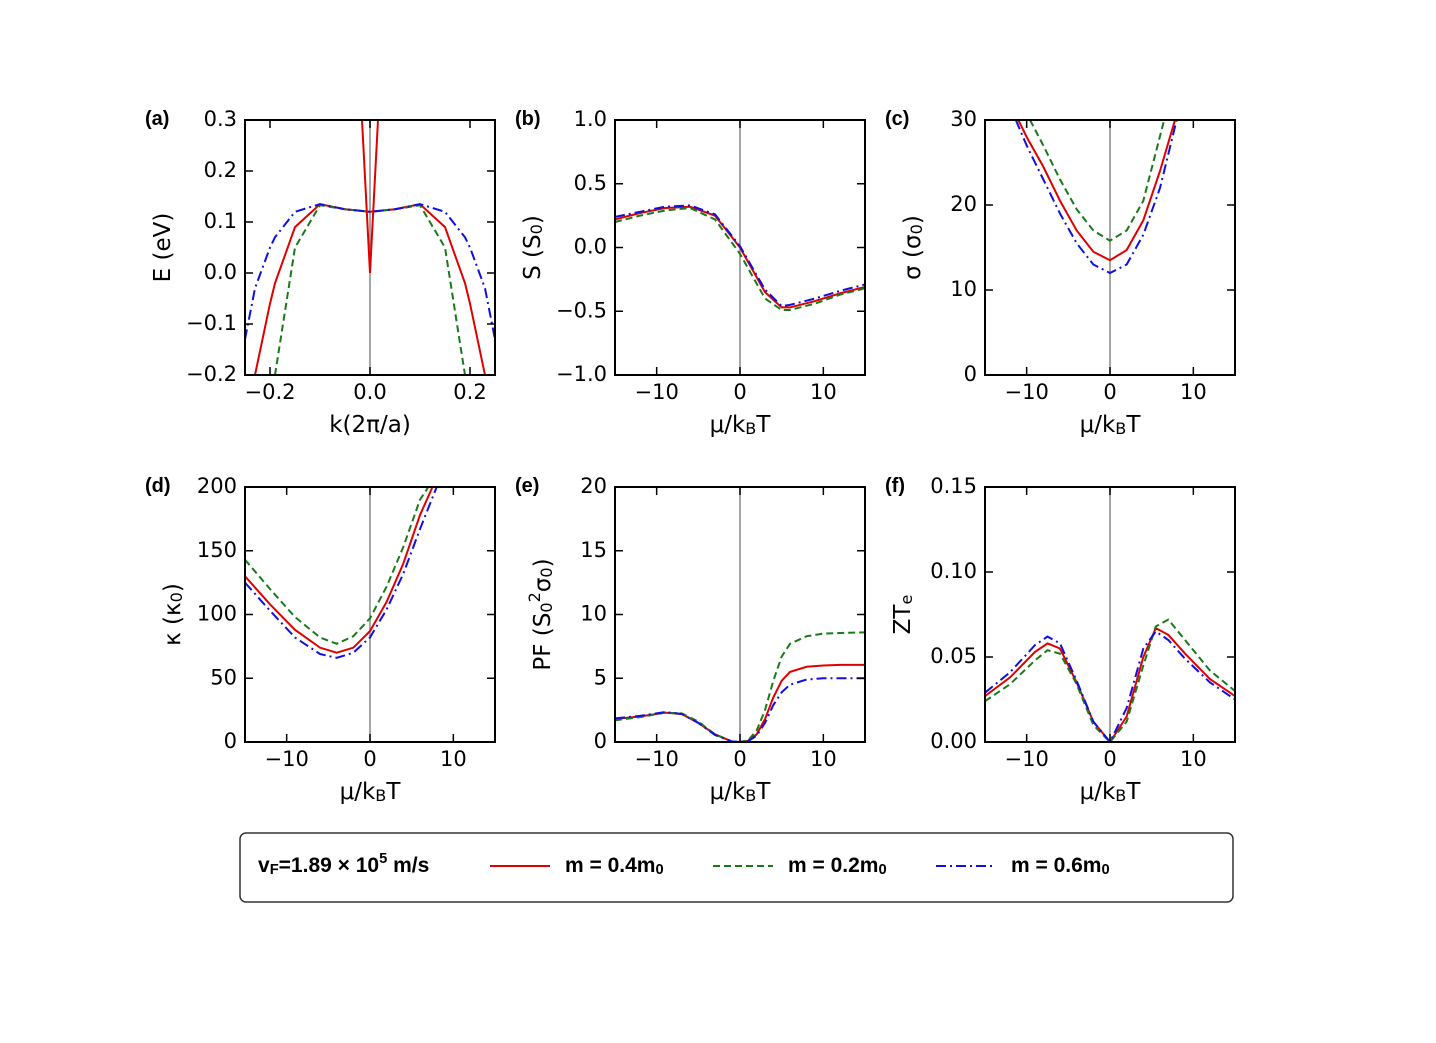 This screenshot has height=1043, width=1436. Describe the element at coordinates (217, 486) in the screenshot. I see `y-tick-label: 200` at that location.